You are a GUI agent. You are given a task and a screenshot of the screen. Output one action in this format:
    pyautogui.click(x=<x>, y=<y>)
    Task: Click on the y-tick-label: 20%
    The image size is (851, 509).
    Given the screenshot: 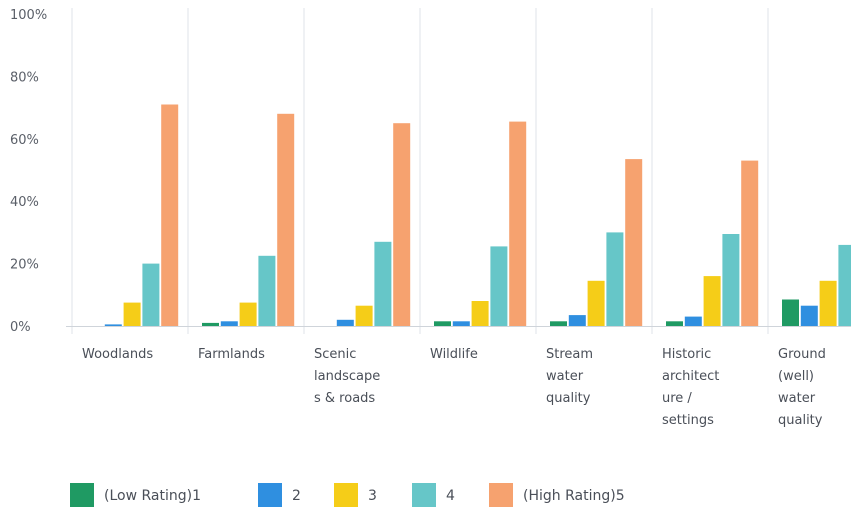 What is the action you would take?
    pyautogui.click(x=24, y=265)
    